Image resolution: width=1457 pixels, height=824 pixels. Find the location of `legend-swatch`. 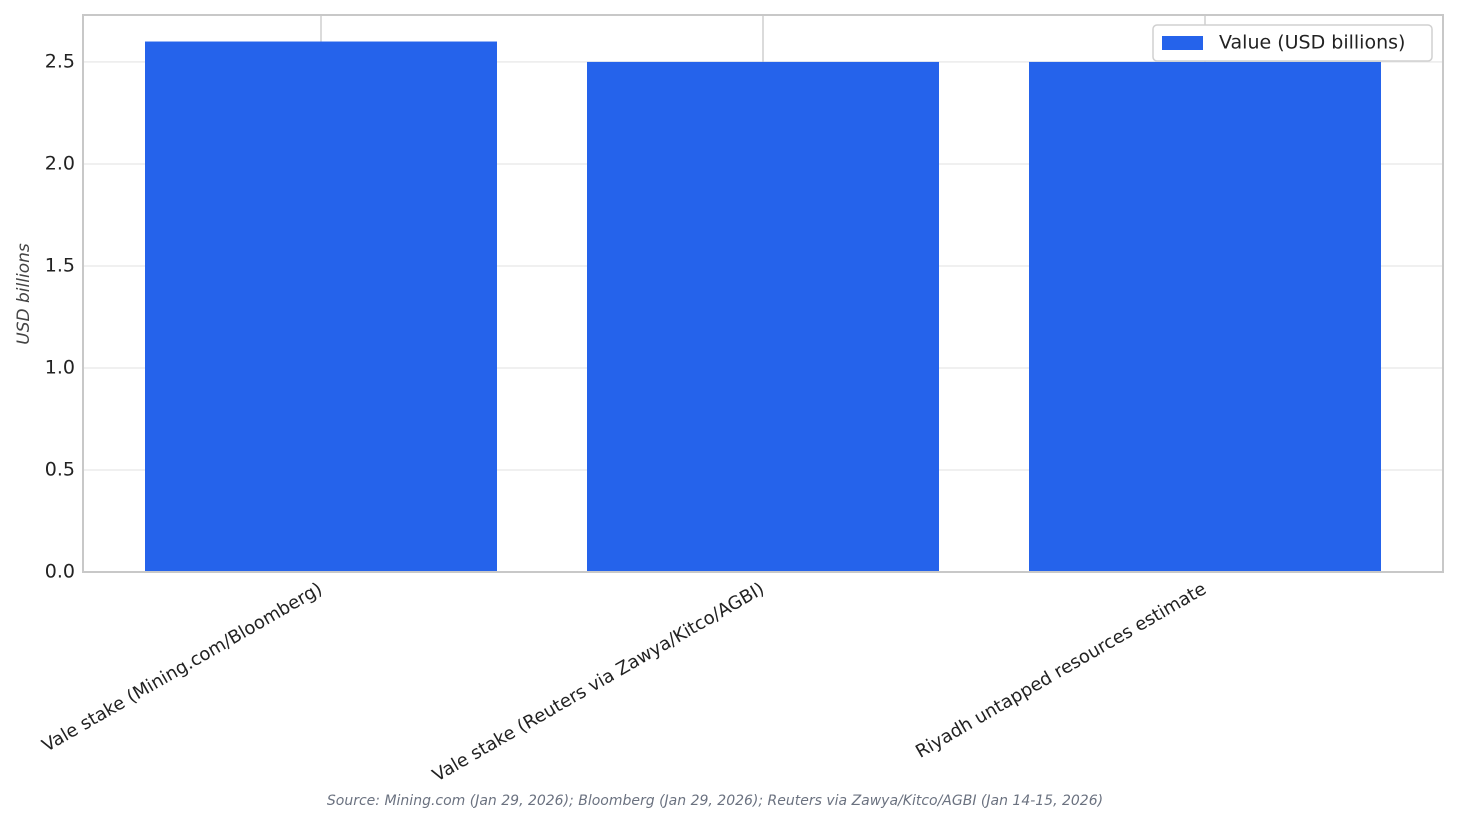

legend-swatch is located at coordinates (1182, 43).